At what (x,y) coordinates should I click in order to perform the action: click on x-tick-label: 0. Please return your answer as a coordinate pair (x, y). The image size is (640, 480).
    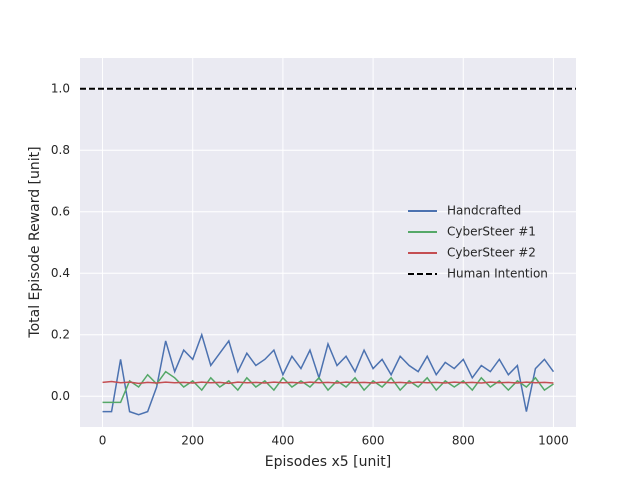
    Looking at the image, I should click on (103, 441).